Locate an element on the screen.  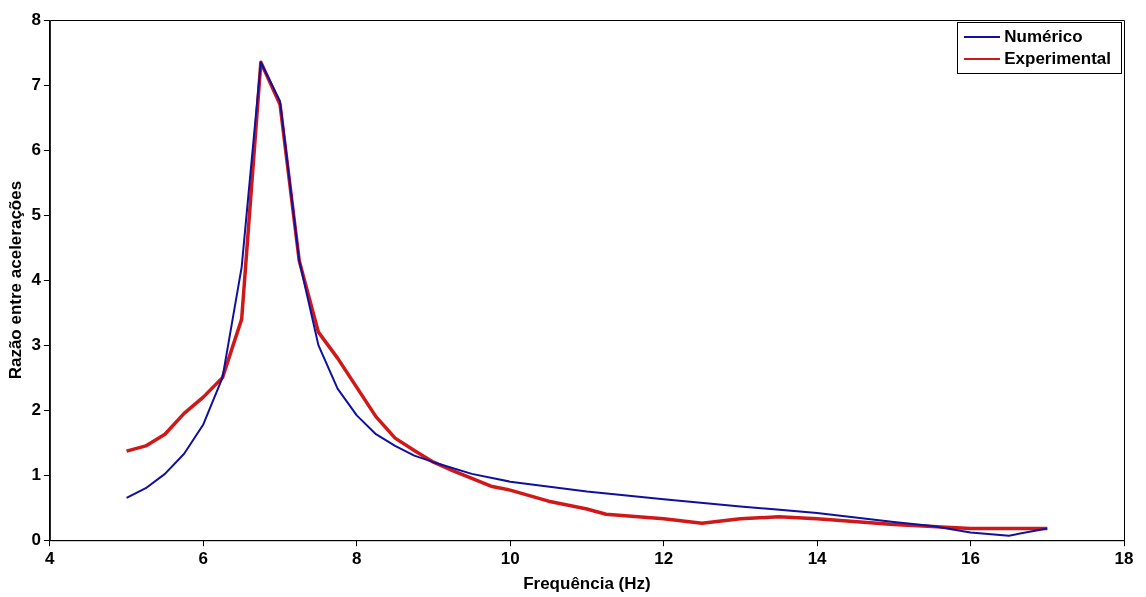
y-tick-label: 7 is located at coordinates (36, 84).